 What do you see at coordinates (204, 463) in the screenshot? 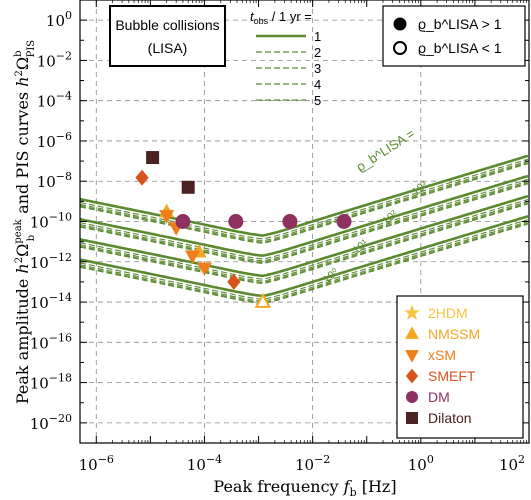
I see `x-tick-label: 10⁻⁴` at bounding box center [204, 463].